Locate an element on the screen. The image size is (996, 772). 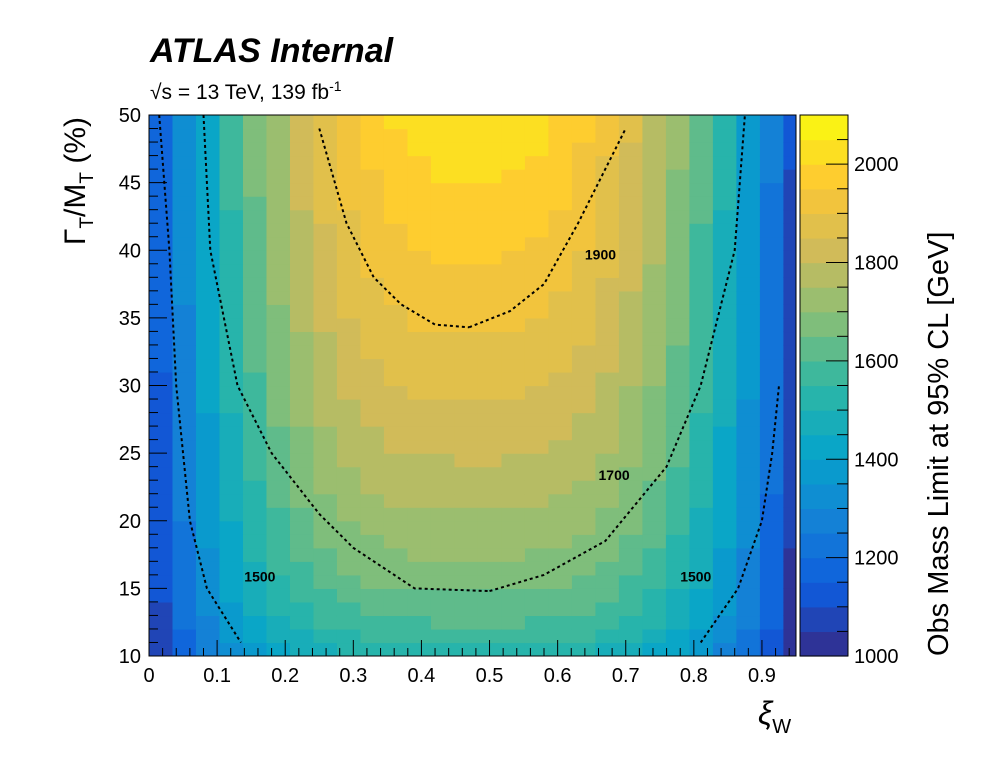
color-bar-band is located at coordinates (824, 226).